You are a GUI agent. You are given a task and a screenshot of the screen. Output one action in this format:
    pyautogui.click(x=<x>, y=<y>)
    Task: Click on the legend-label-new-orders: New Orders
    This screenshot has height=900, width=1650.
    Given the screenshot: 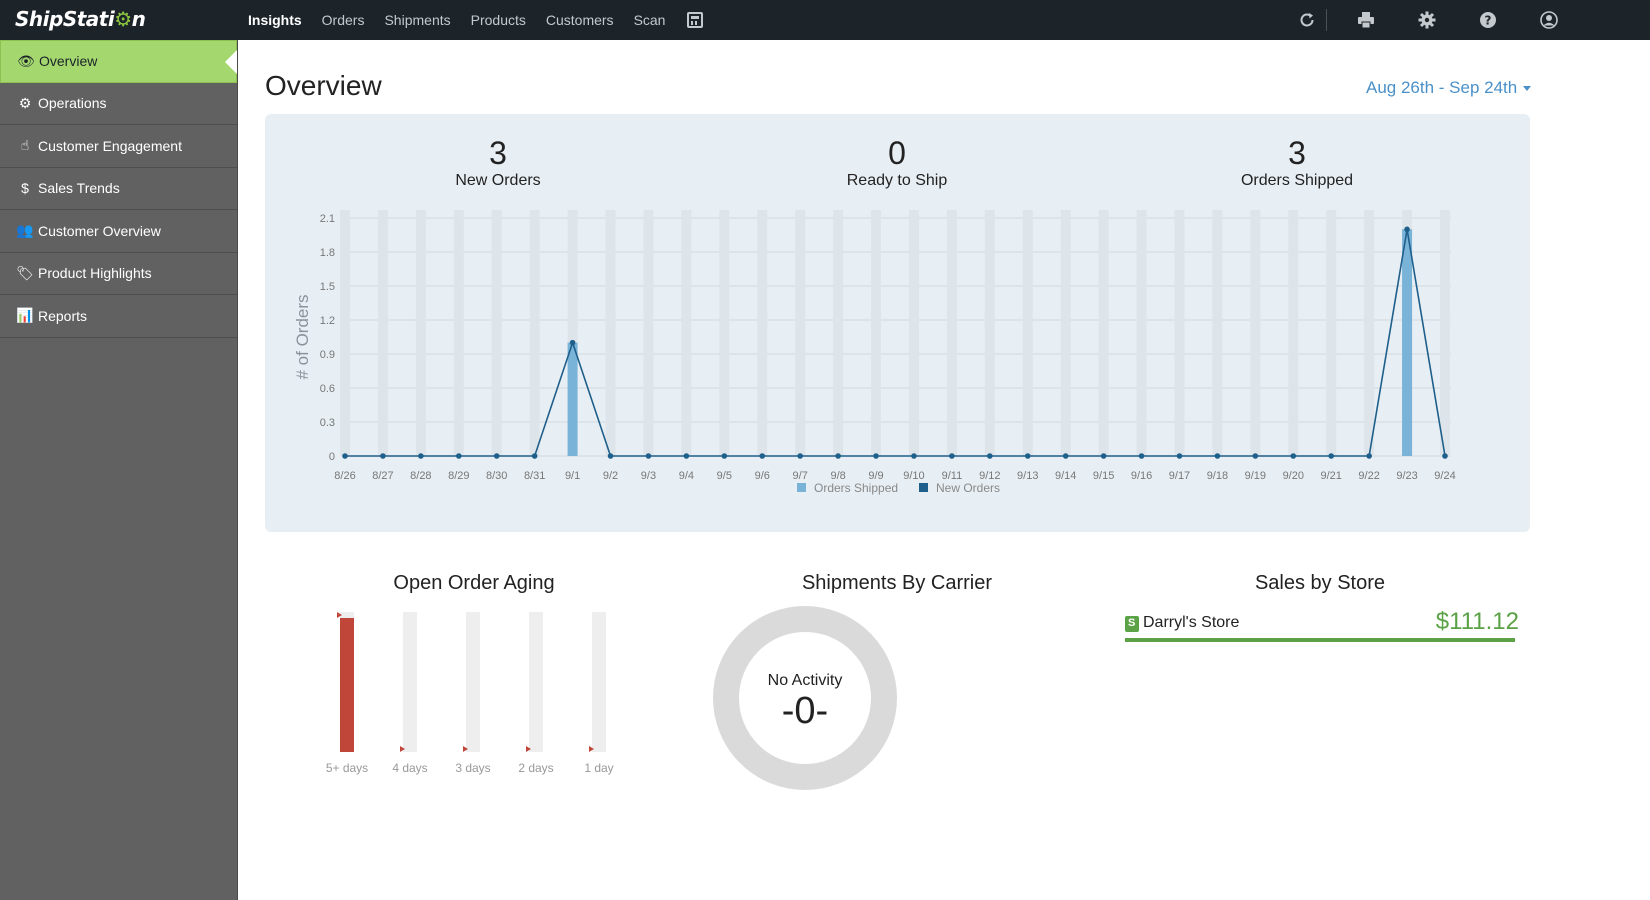 What is the action you would take?
    pyautogui.click(x=968, y=488)
    